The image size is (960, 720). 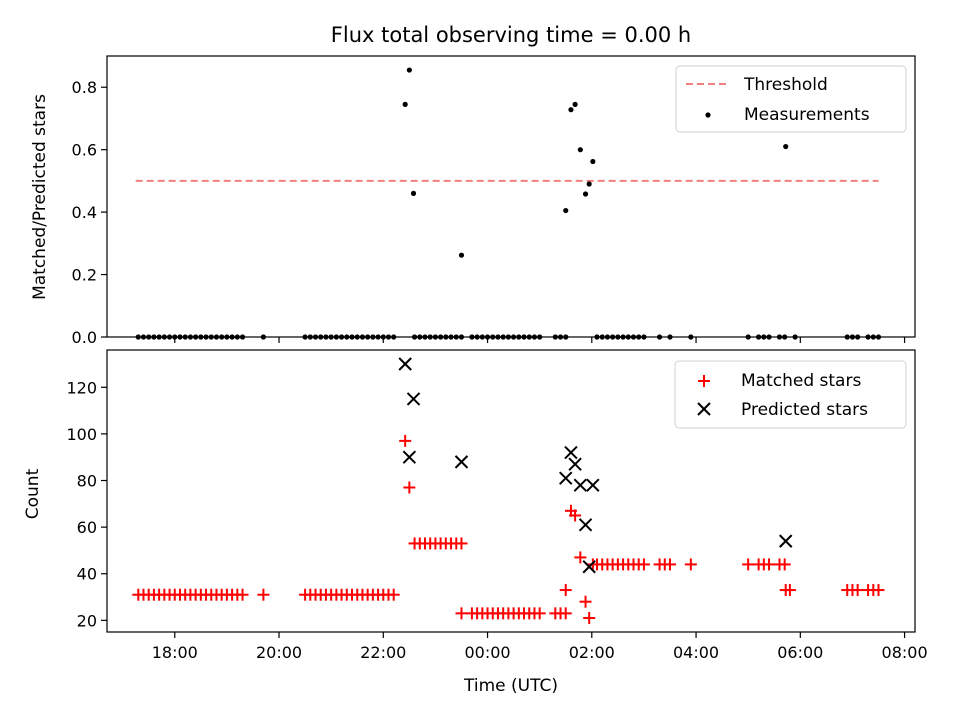 What do you see at coordinates (785, 85) in the screenshot?
I see `legend-threshold-label: Threshold` at bounding box center [785, 85].